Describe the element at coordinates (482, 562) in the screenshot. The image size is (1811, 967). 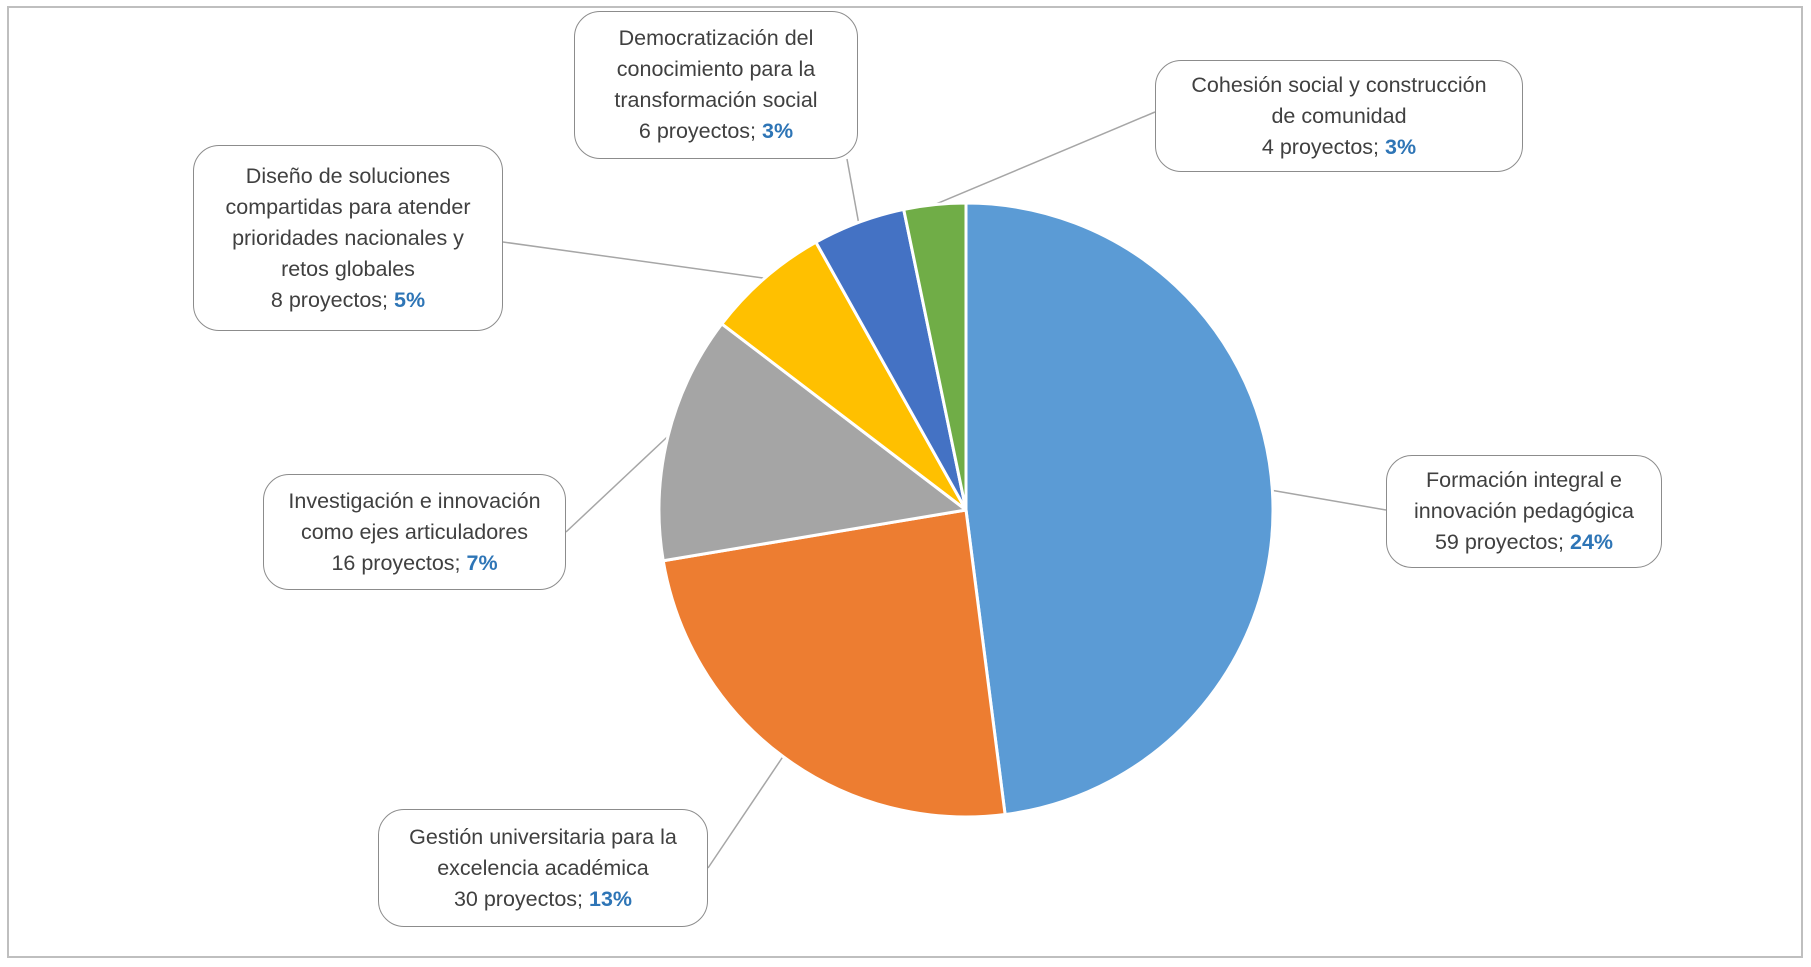
I see `data-label-percent: 7%` at that location.